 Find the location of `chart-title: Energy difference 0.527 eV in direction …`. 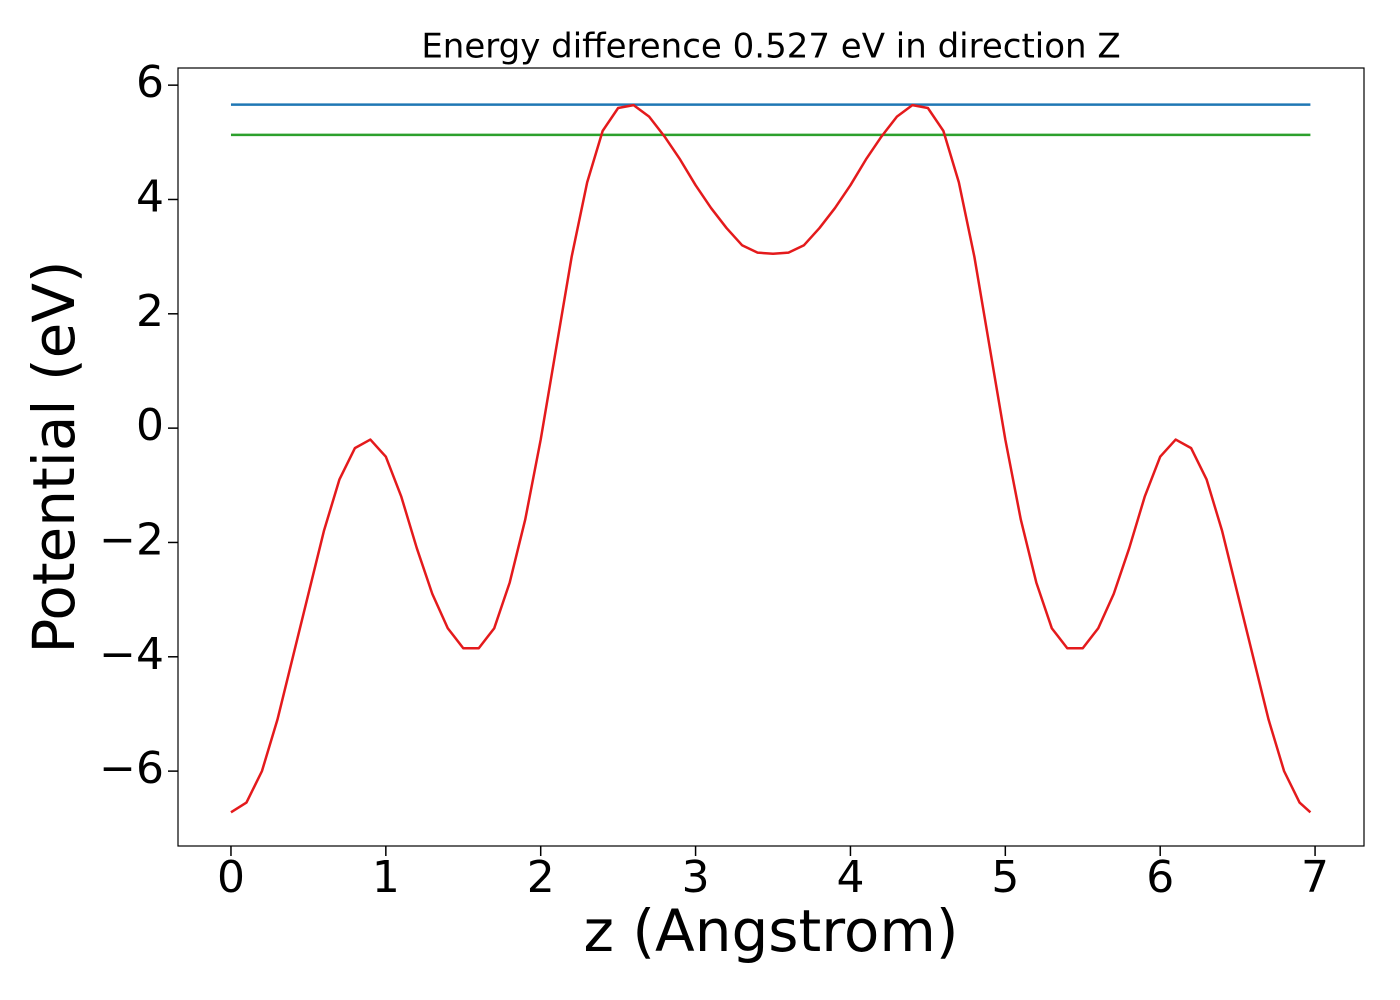

chart-title: Energy difference 0.527 eV in direction … is located at coordinates (770, 47).